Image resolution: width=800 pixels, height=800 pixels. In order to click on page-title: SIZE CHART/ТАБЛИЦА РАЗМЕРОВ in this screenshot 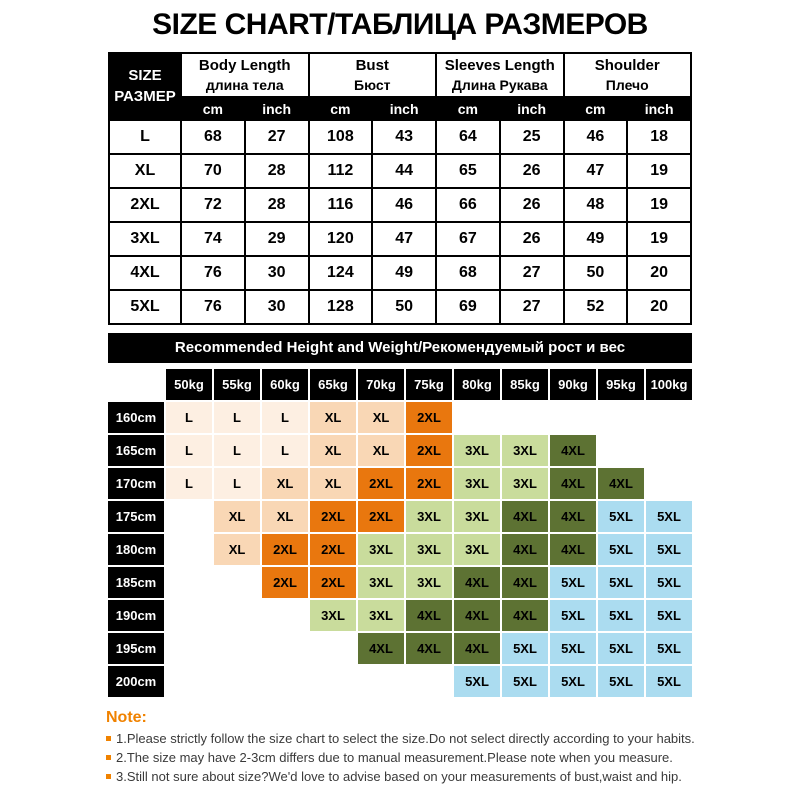, I will do `click(400, 24)`.